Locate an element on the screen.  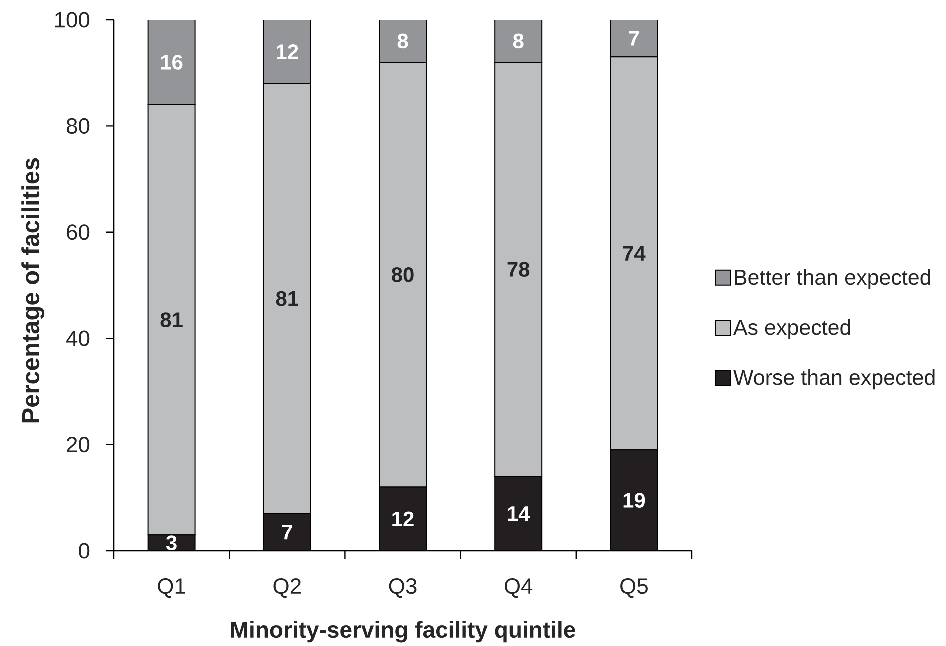
data-label: 74 is located at coordinates (634, 253).